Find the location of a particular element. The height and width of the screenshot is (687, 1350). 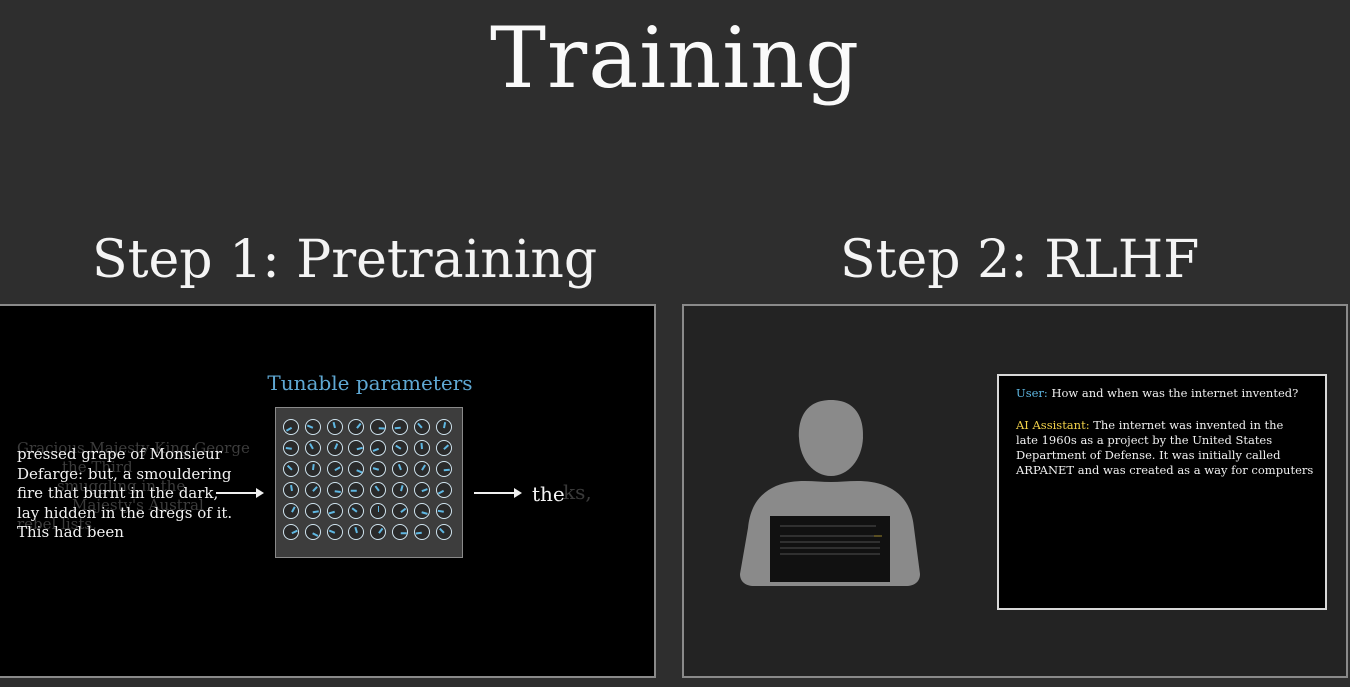

ghost-line: Gracious Majesty King George is located at coordinates (133, 448).